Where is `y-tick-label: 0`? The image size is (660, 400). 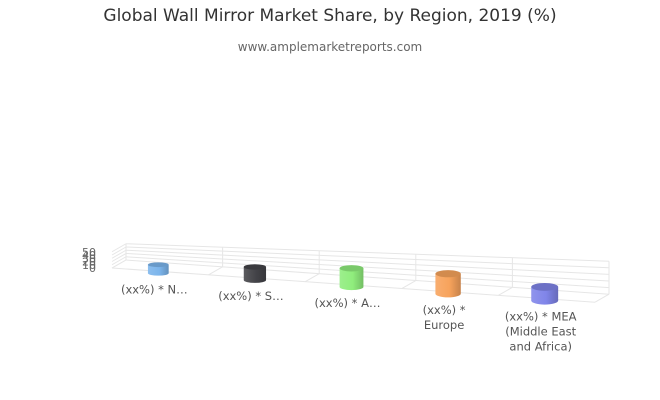 y-tick-label: 0 is located at coordinates (92, 268).